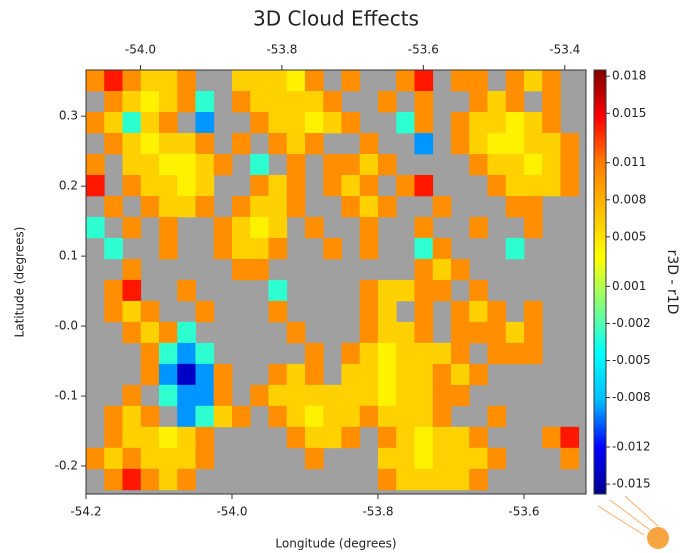  What do you see at coordinates (629, 286) in the screenshot?
I see `colorbar-tick-label: 0.001` at bounding box center [629, 286].